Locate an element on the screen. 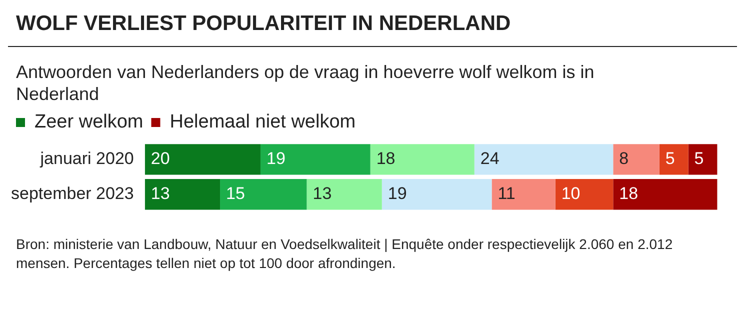 The height and width of the screenshot is (334, 745). legend-label: Zeer welkom is located at coordinates (89, 122).